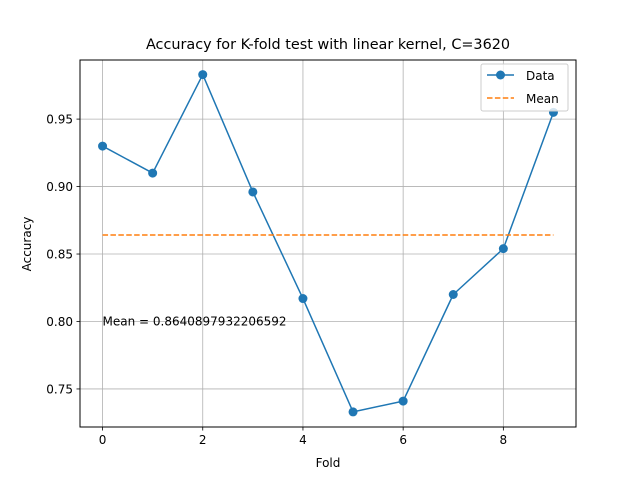 This screenshot has width=640, height=480. Describe the element at coordinates (59, 187) in the screenshot. I see `y-tick-label: 0.90` at that location.